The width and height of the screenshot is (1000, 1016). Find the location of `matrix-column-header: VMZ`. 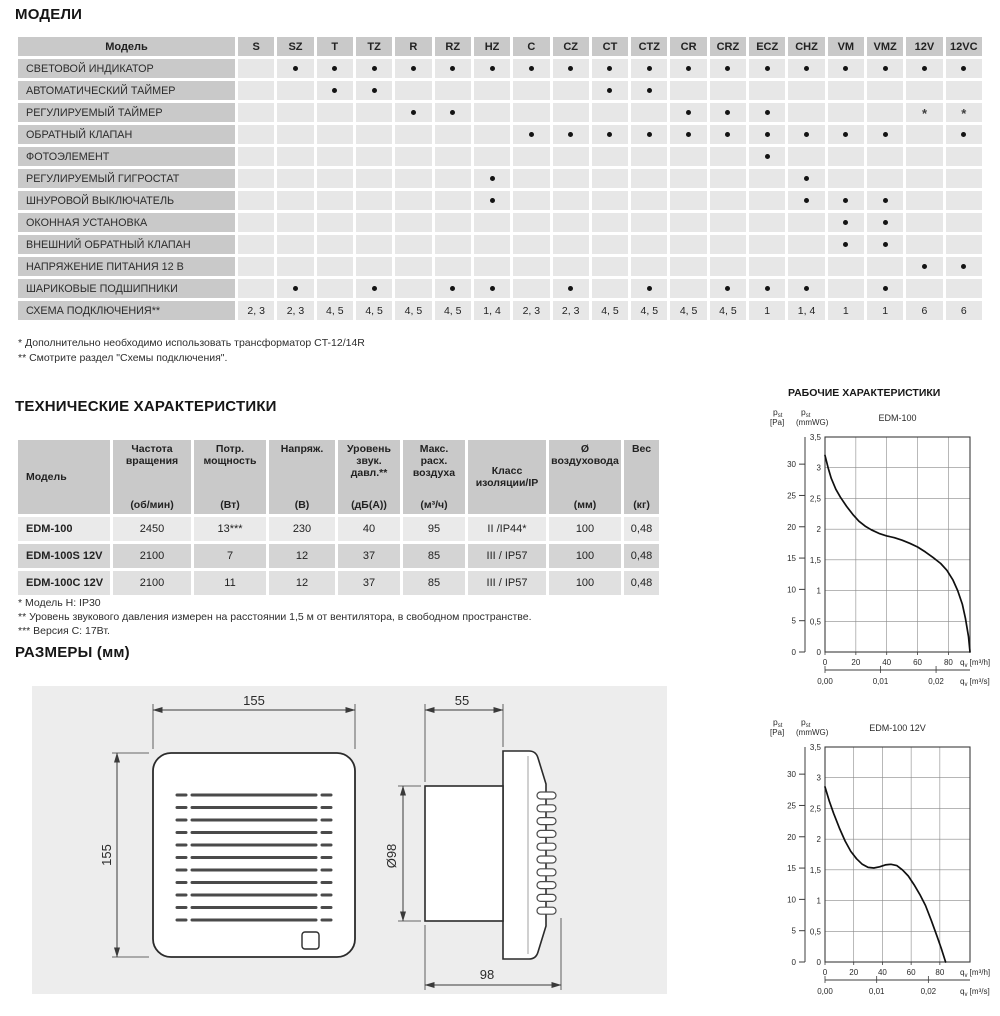

matrix-column-header: VMZ is located at coordinates (885, 46).